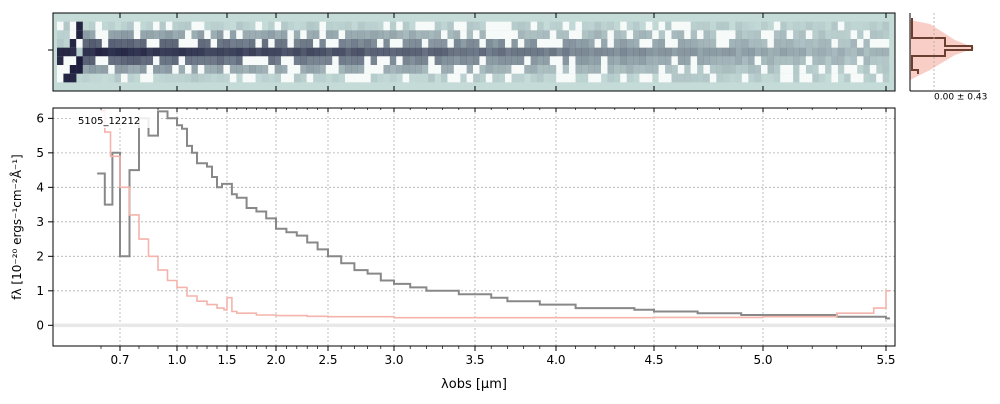 The height and width of the screenshot is (404, 1000). Describe the element at coordinates (555, 360) in the screenshot. I see `x-tick-label: 4.0` at that location.